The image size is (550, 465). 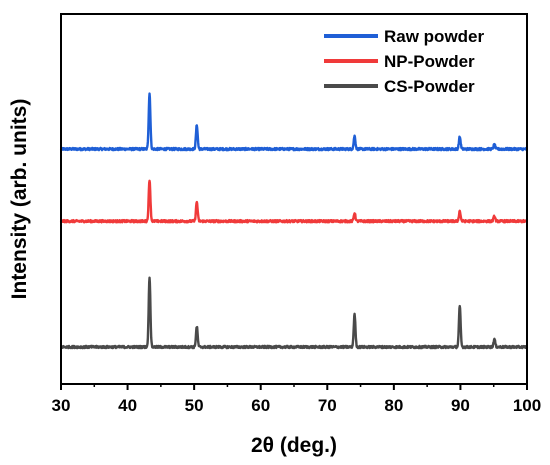 I want to click on x-tick-label-50: 50, so click(x=194, y=405).